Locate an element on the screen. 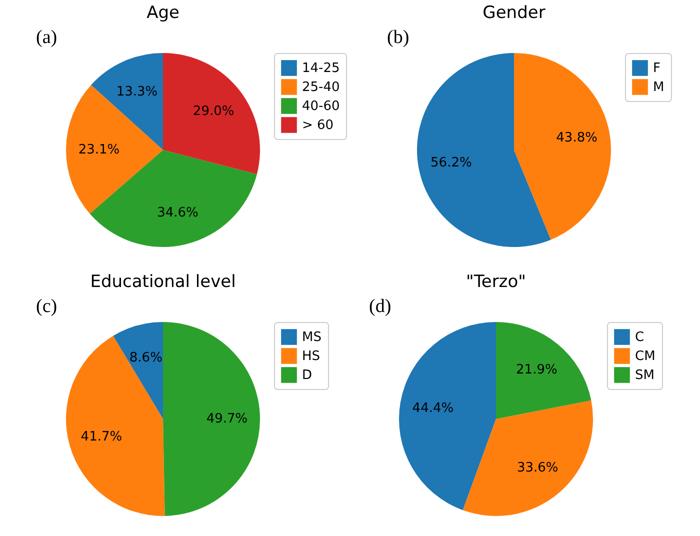 This screenshot has width=700, height=536. data-label: 56.2% is located at coordinates (451, 162).